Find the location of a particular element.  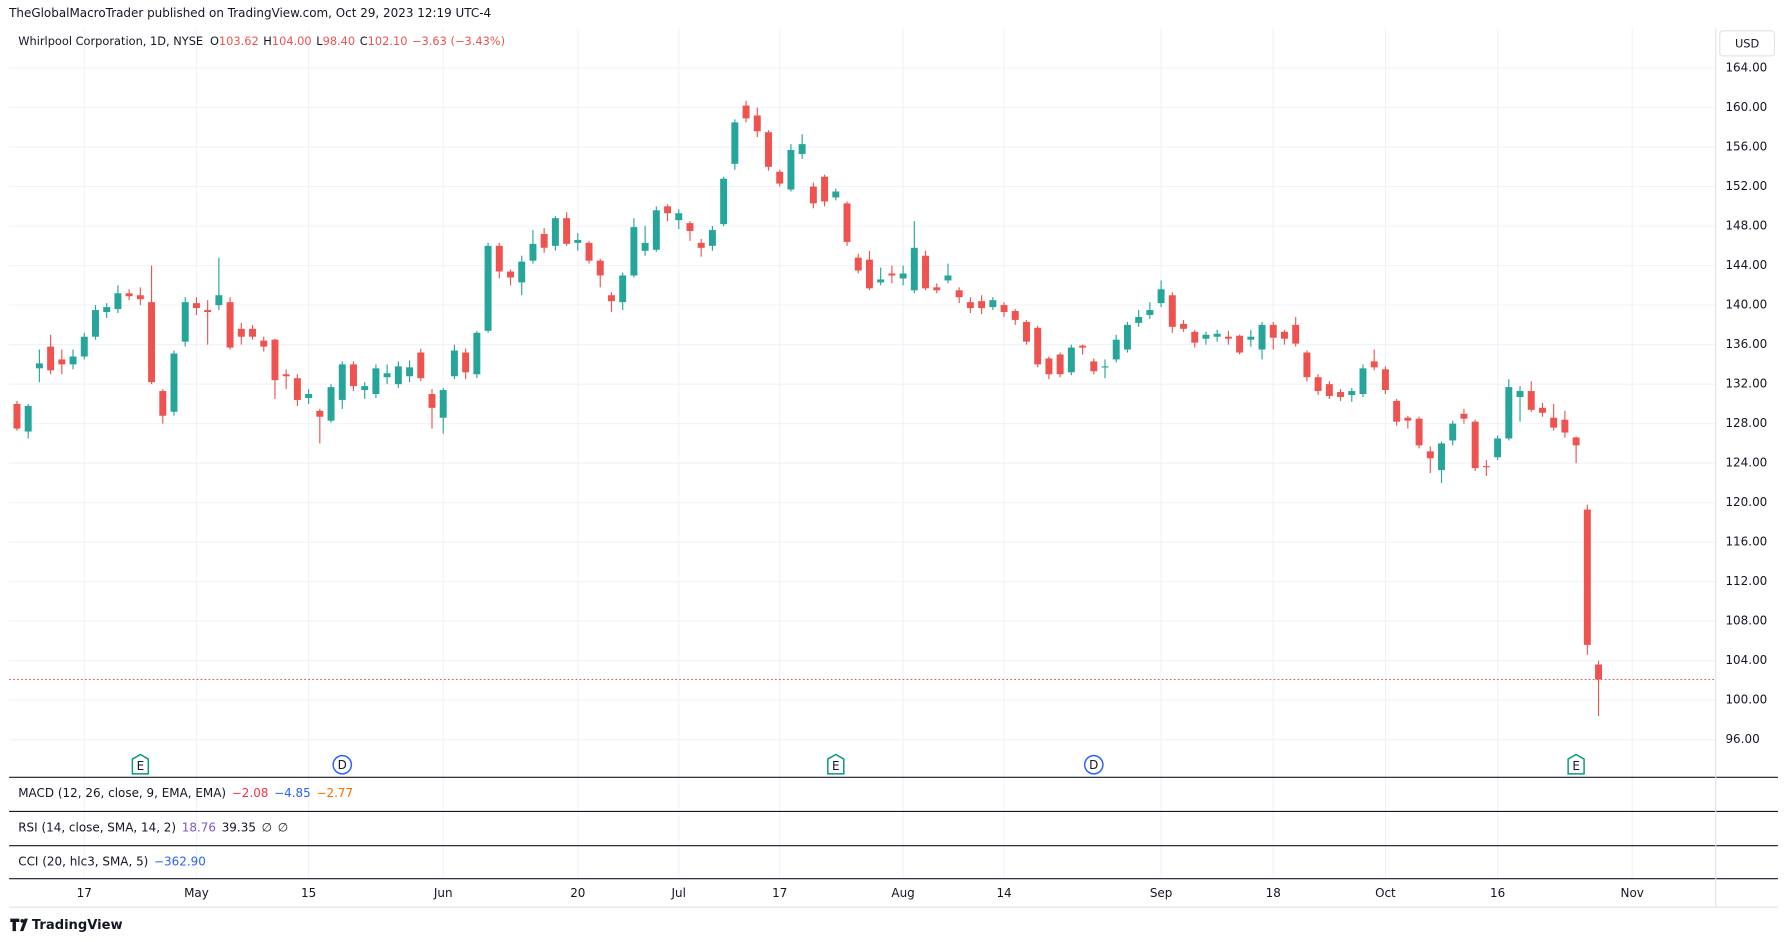

indicator-legend: CCI (20, hlc3, SMA, 5) −362.90 is located at coordinates (112, 861).